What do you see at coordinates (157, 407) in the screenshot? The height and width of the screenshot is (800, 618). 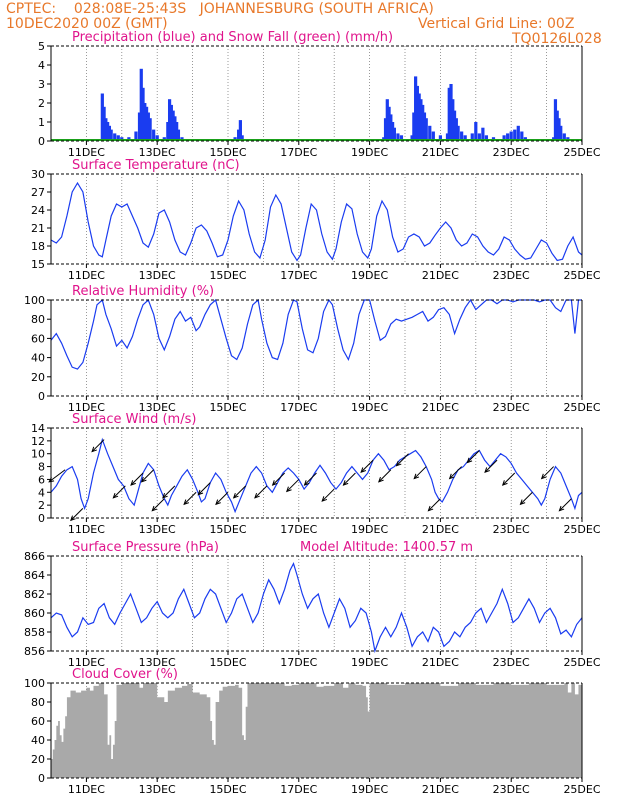 I see `x-tick-label: 13DEC` at bounding box center [157, 407].